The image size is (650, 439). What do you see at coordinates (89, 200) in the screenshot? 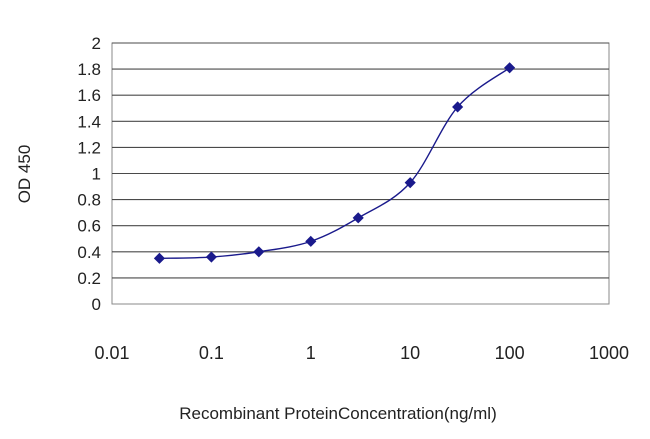
I see `y-tick-label: 0.8` at bounding box center [89, 200].